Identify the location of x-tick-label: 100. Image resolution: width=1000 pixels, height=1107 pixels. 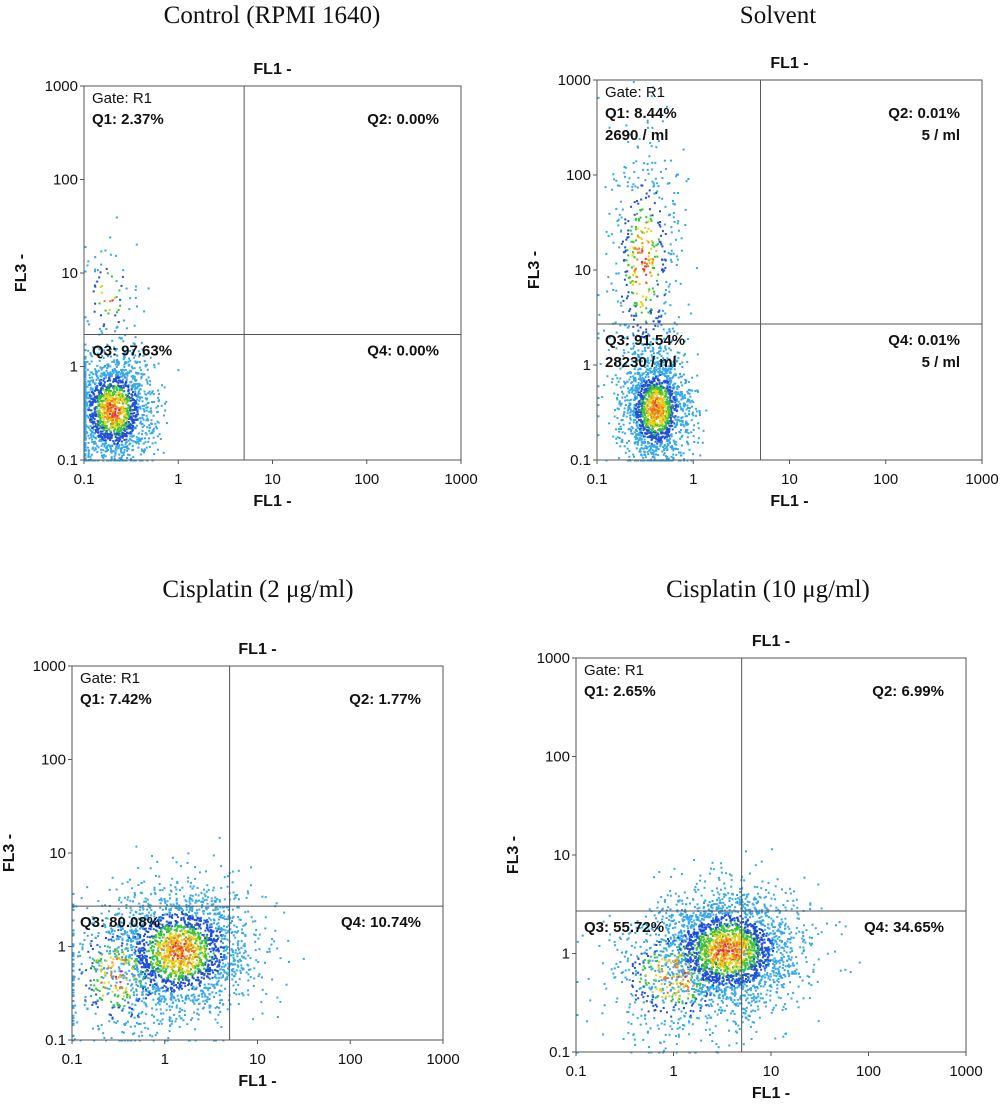
(366, 479).